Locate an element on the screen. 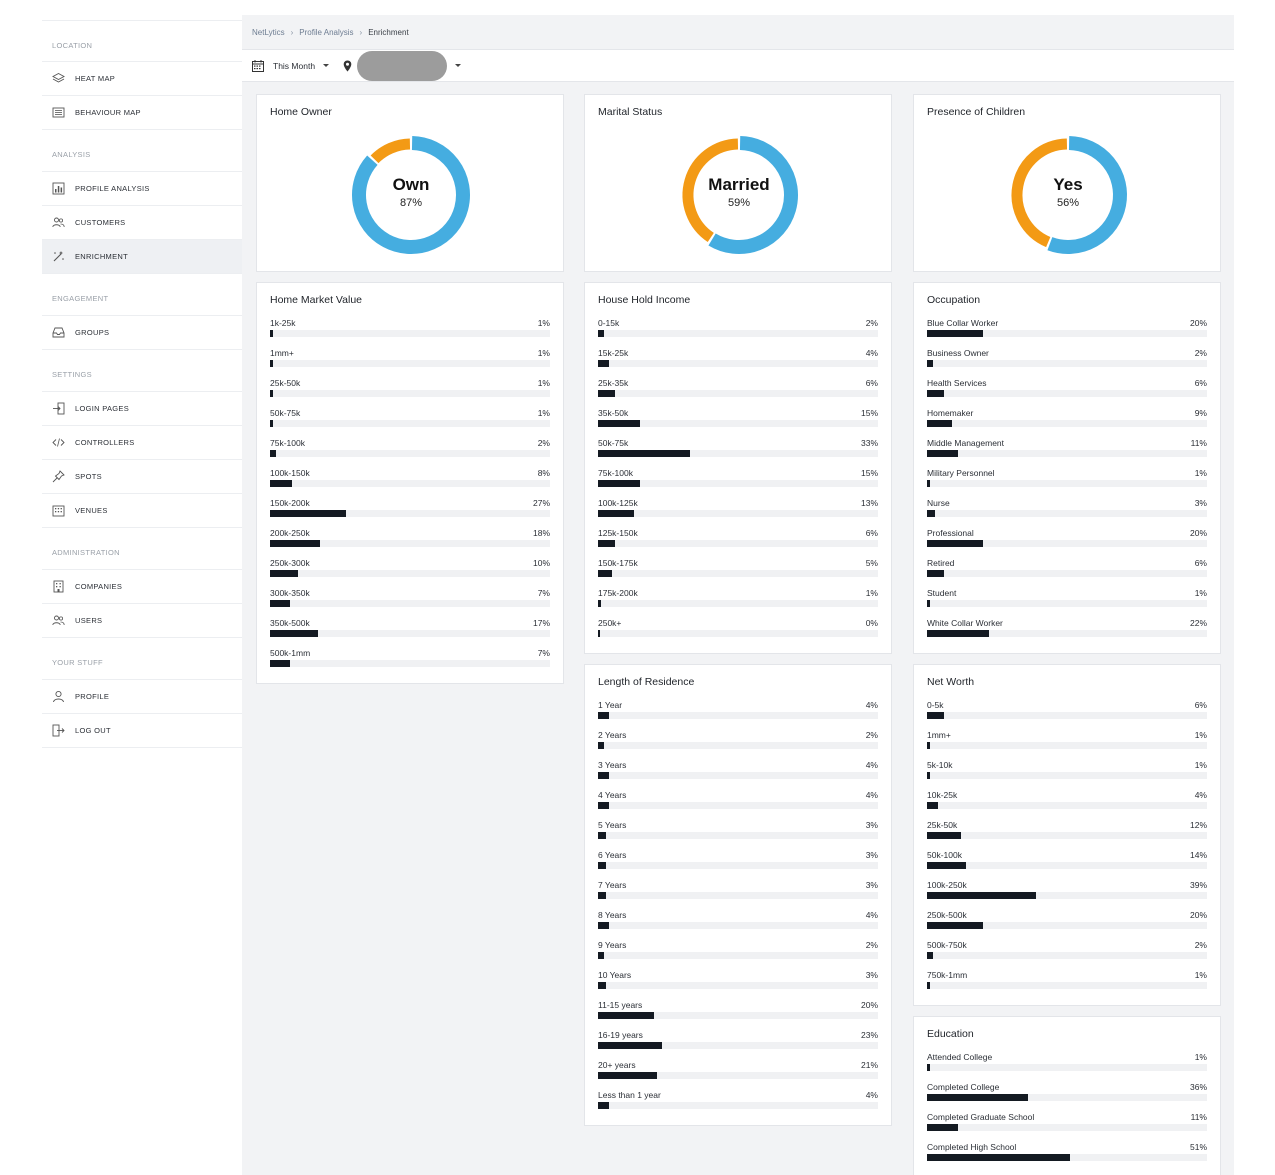  list-item: Retired 6% is located at coordinates (1067, 573).